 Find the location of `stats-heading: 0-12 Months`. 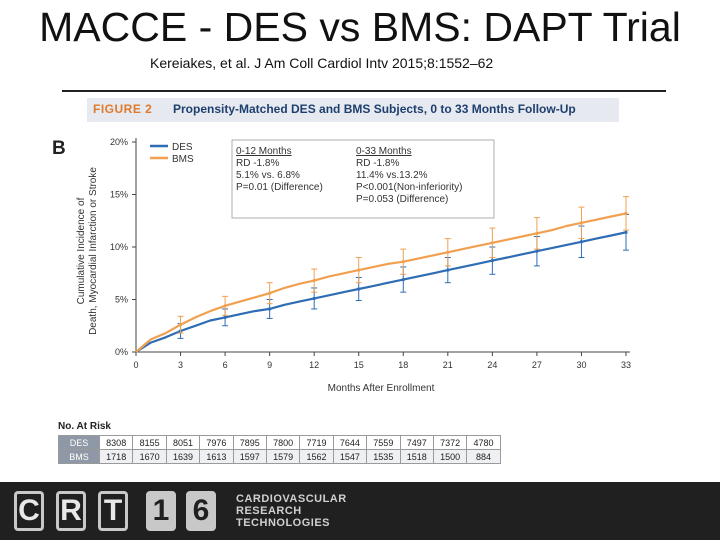

stats-heading: 0-12 Months is located at coordinates (264, 151).